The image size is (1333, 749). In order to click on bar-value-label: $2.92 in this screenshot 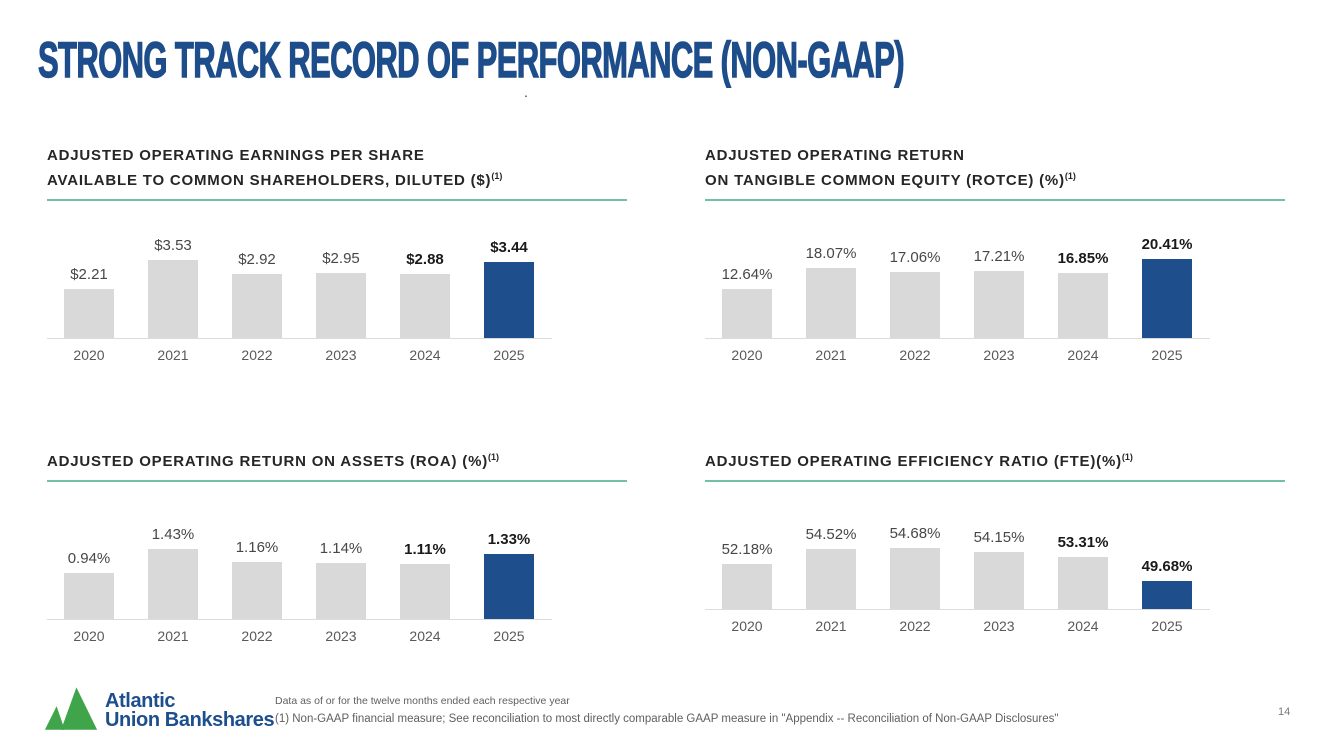, I will do `click(257, 259)`.